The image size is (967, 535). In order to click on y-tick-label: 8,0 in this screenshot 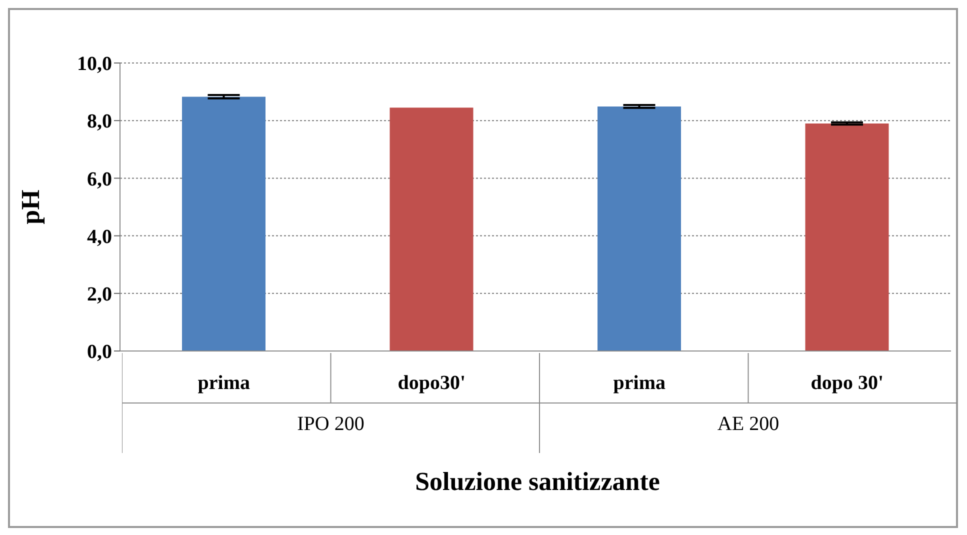, I will do `click(99, 121)`.